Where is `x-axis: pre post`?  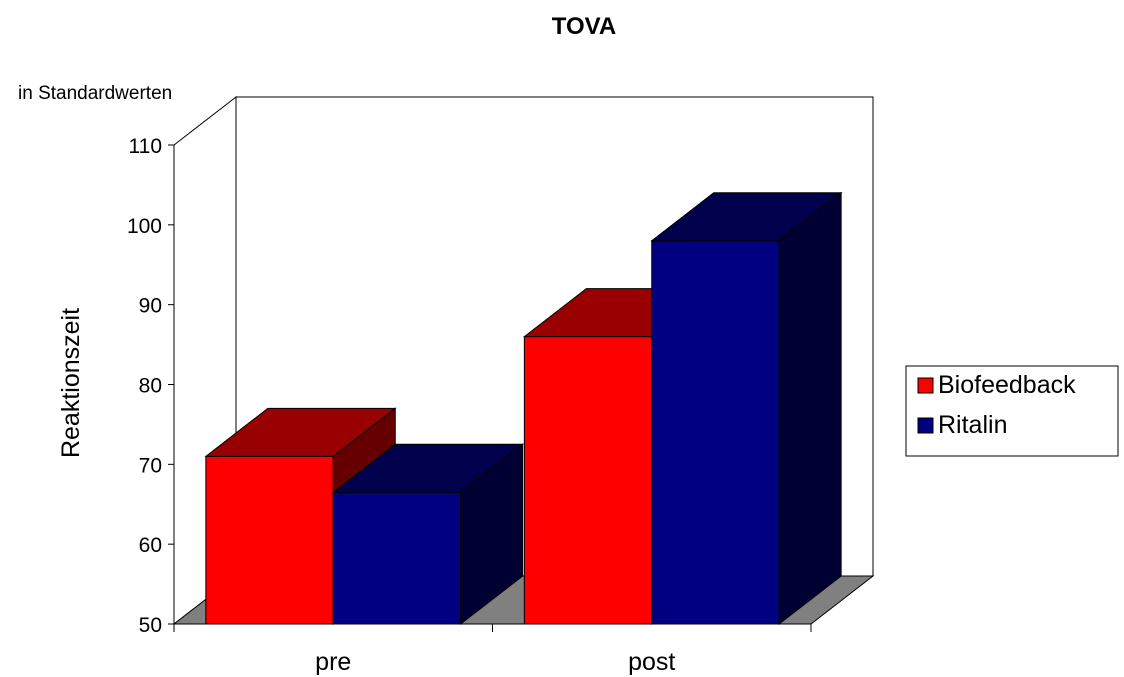 x-axis: pre post is located at coordinates (492, 649).